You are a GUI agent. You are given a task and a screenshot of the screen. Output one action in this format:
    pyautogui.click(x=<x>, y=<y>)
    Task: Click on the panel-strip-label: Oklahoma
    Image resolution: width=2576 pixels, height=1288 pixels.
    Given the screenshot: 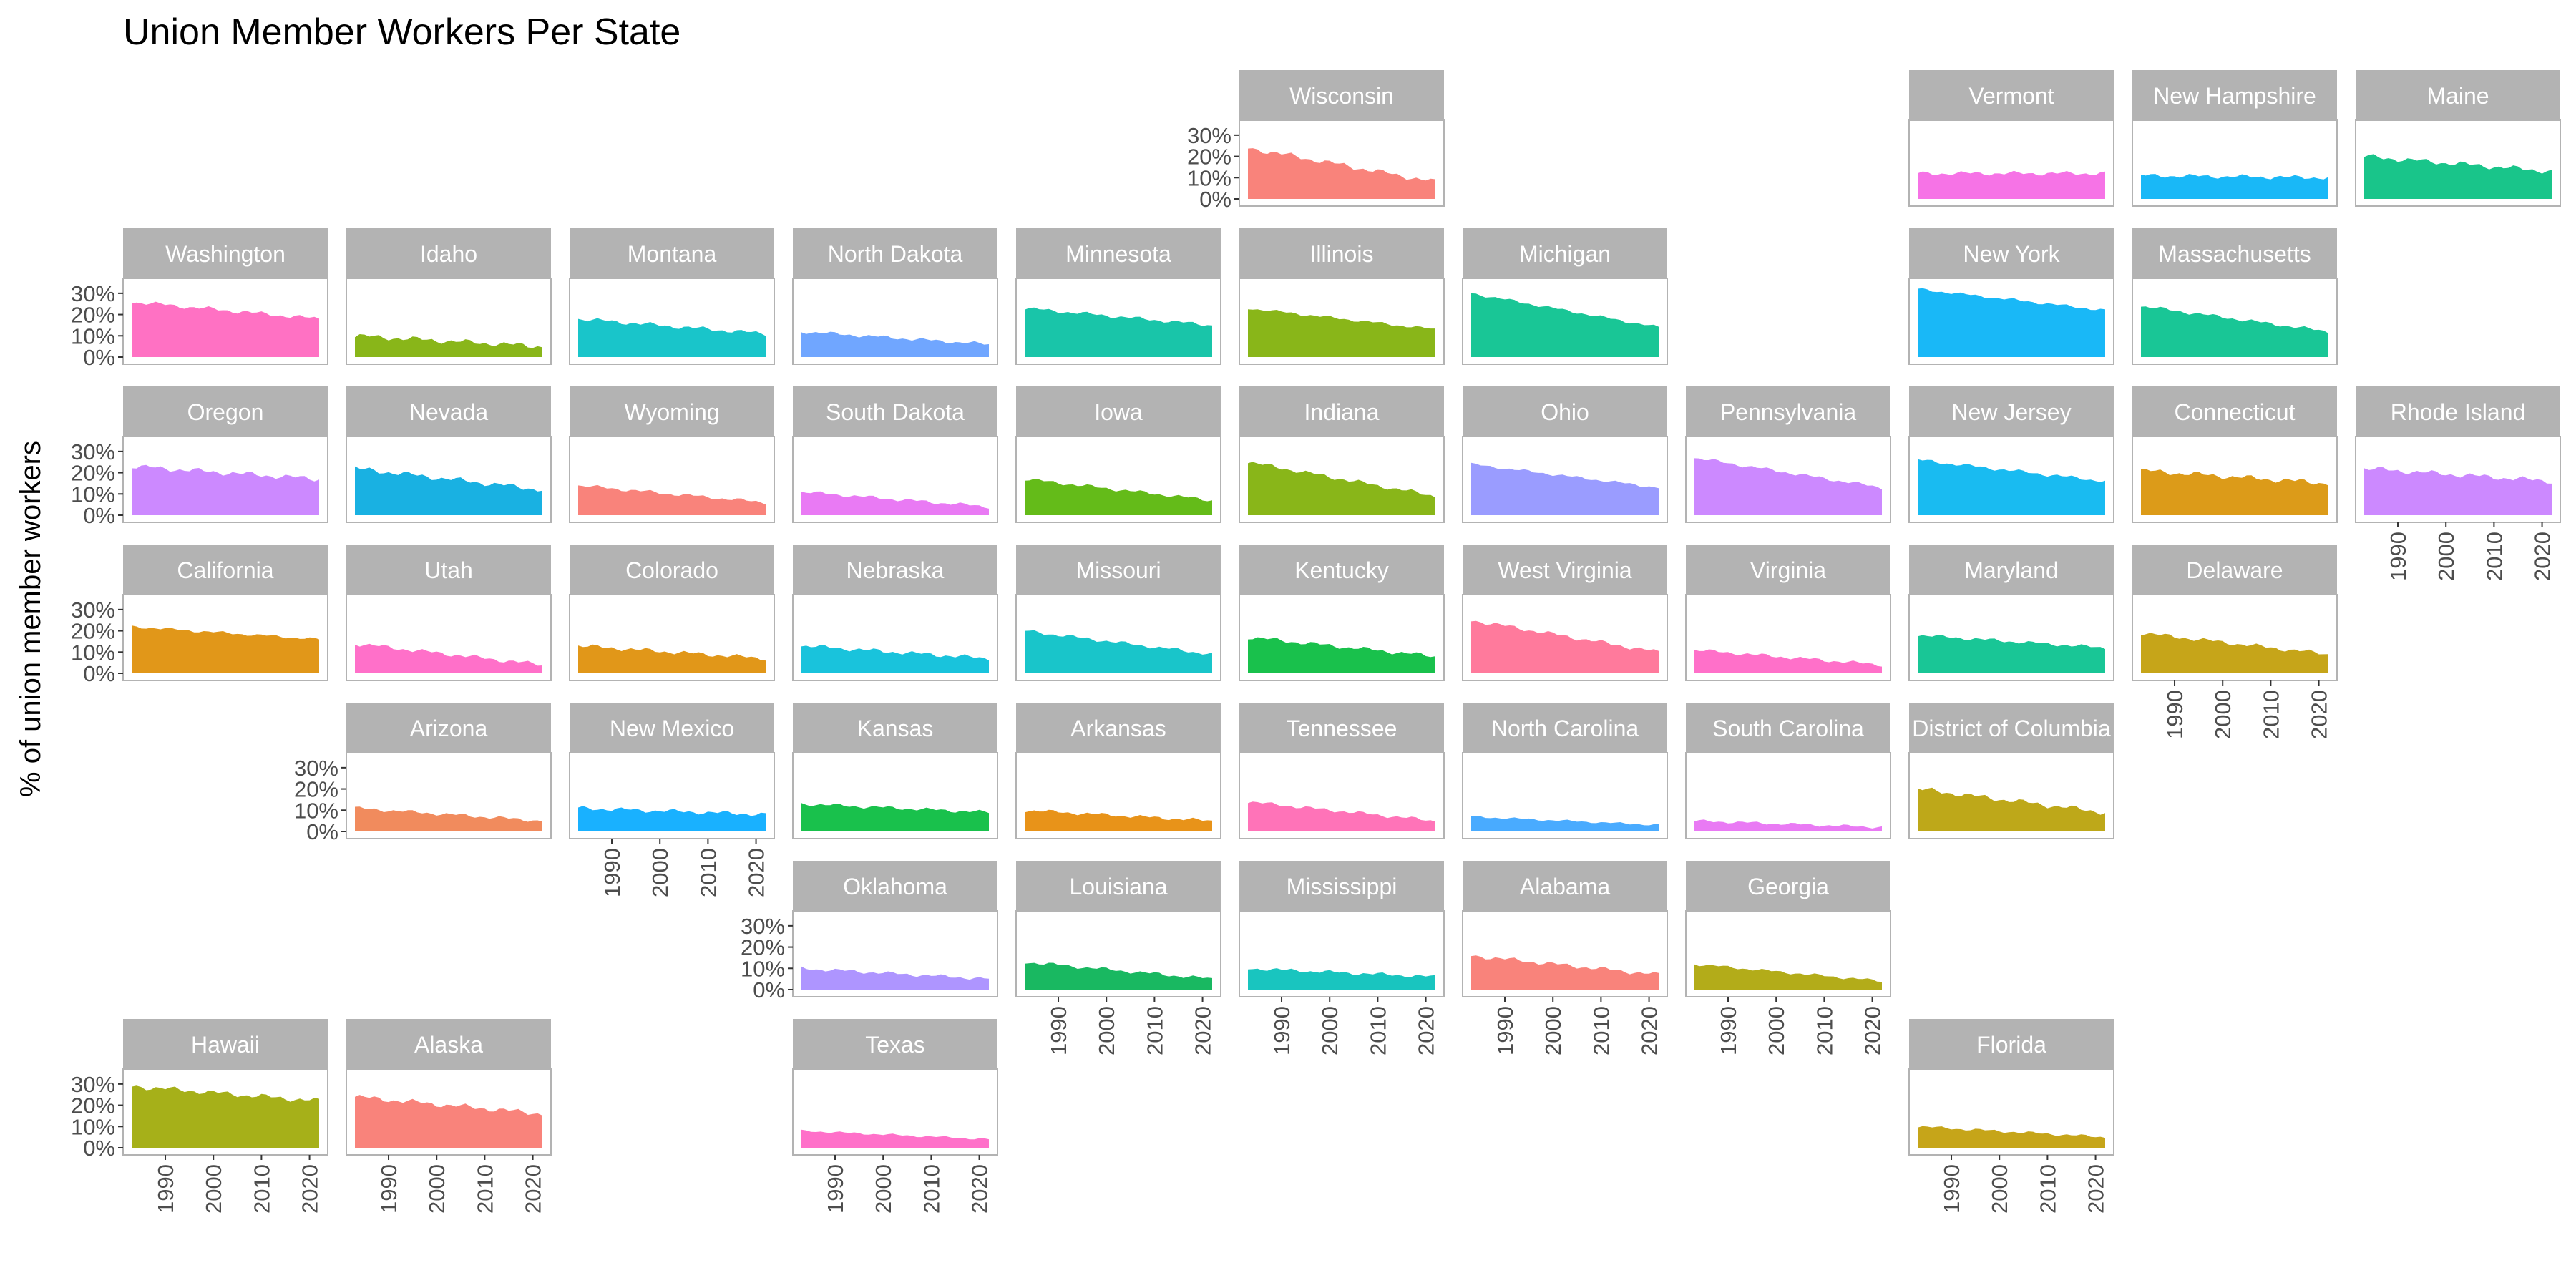 What is the action you would take?
    pyautogui.click(x=895, y=886)
    